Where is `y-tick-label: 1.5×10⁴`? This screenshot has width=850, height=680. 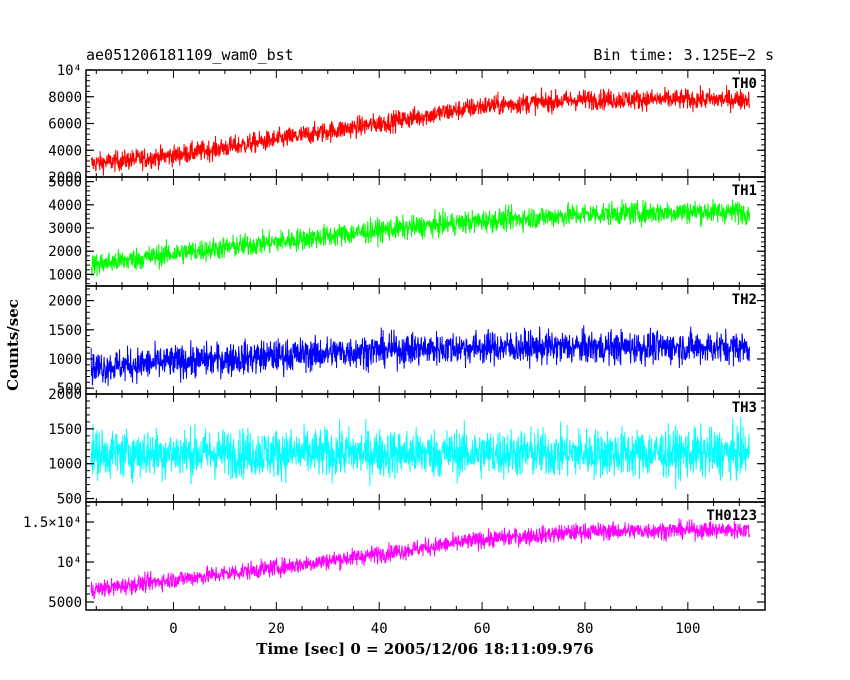 y-tick-label: 1.5×10⁴ is located at coordinates (52, 523).